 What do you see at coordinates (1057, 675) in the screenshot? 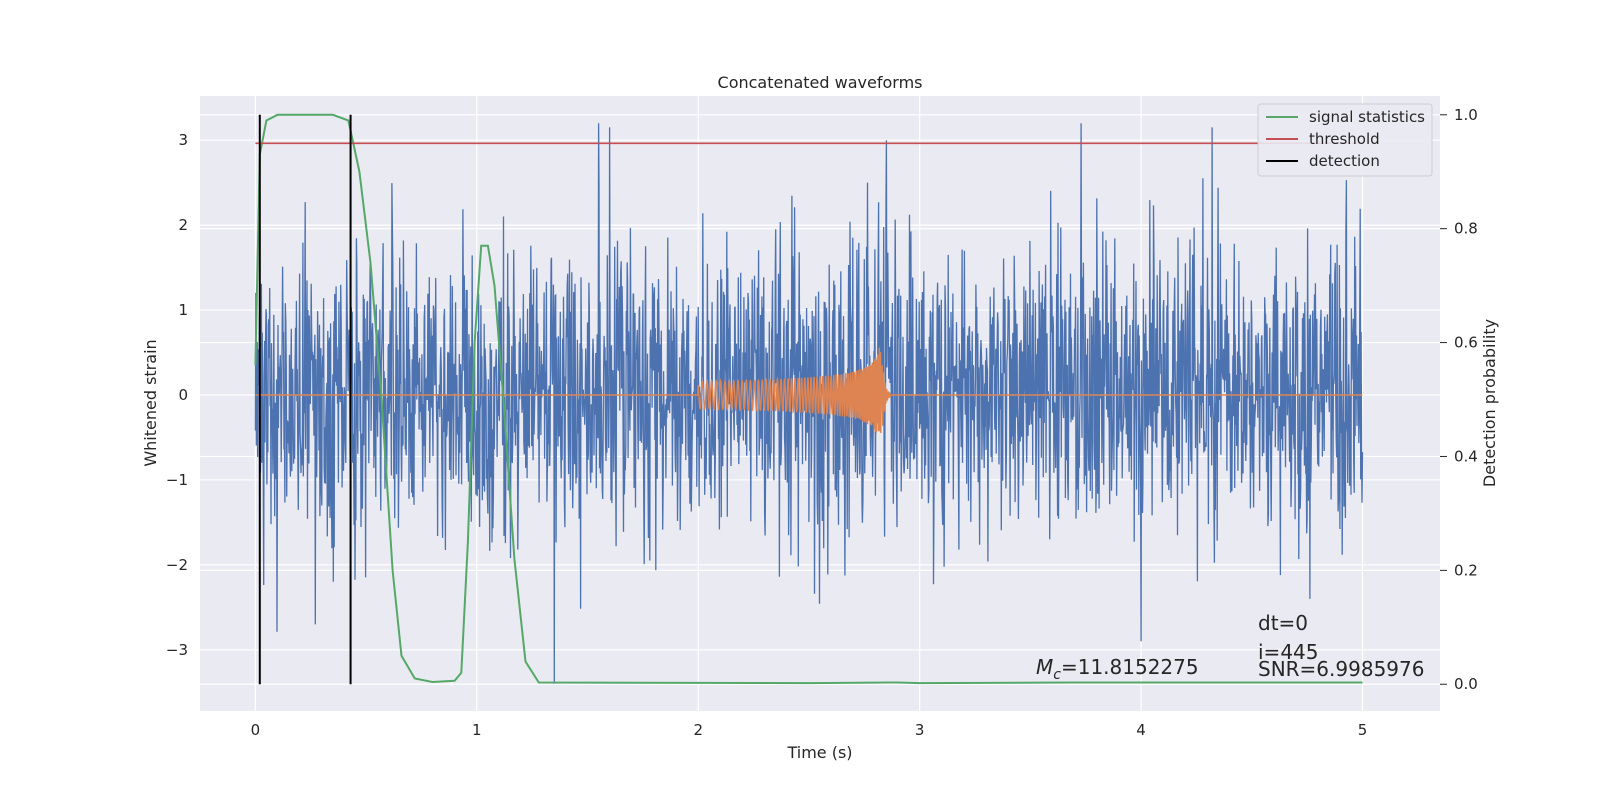
I see `mc-subscript: c` at bounding box center [1057, 675].